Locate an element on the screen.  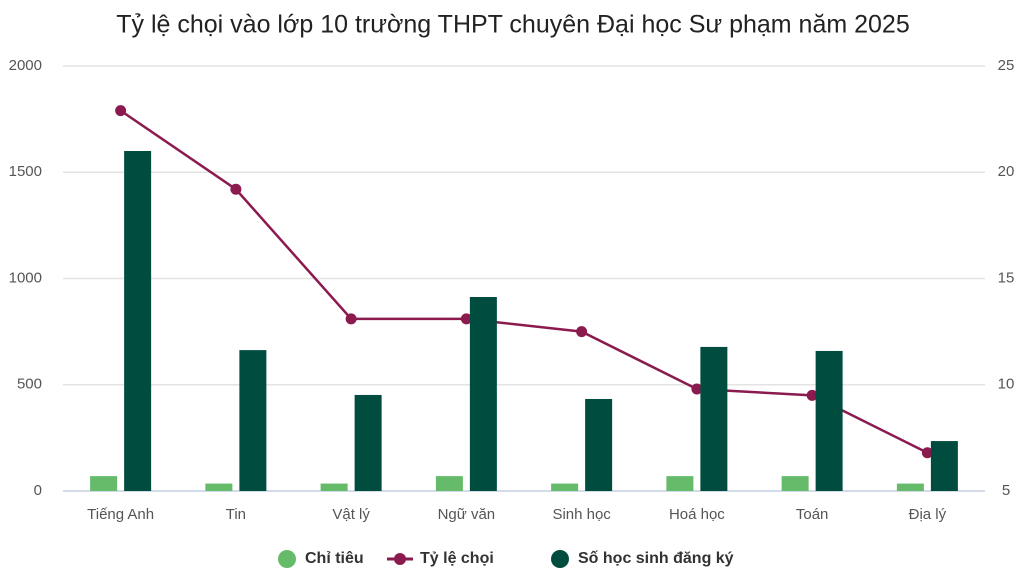
legend-label: Số học sinh đăng ký is located at coordinates (656, 558).